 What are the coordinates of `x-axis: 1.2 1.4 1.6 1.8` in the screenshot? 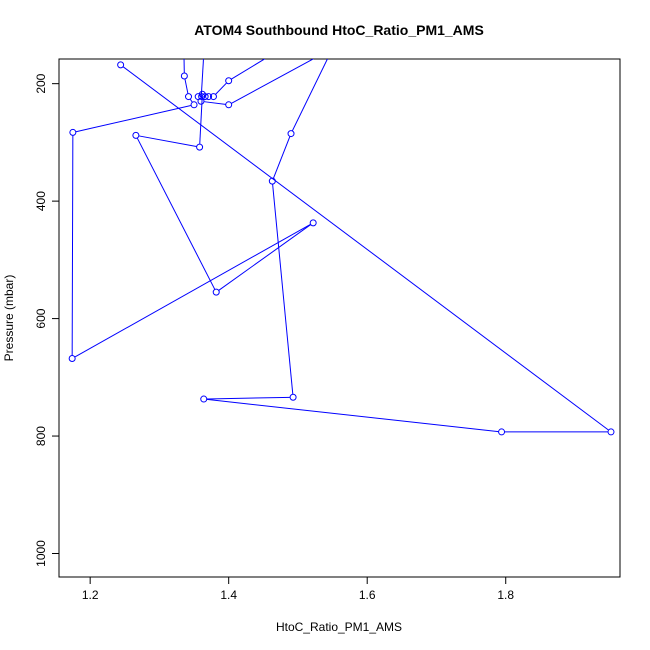 It's located at (298, 589).